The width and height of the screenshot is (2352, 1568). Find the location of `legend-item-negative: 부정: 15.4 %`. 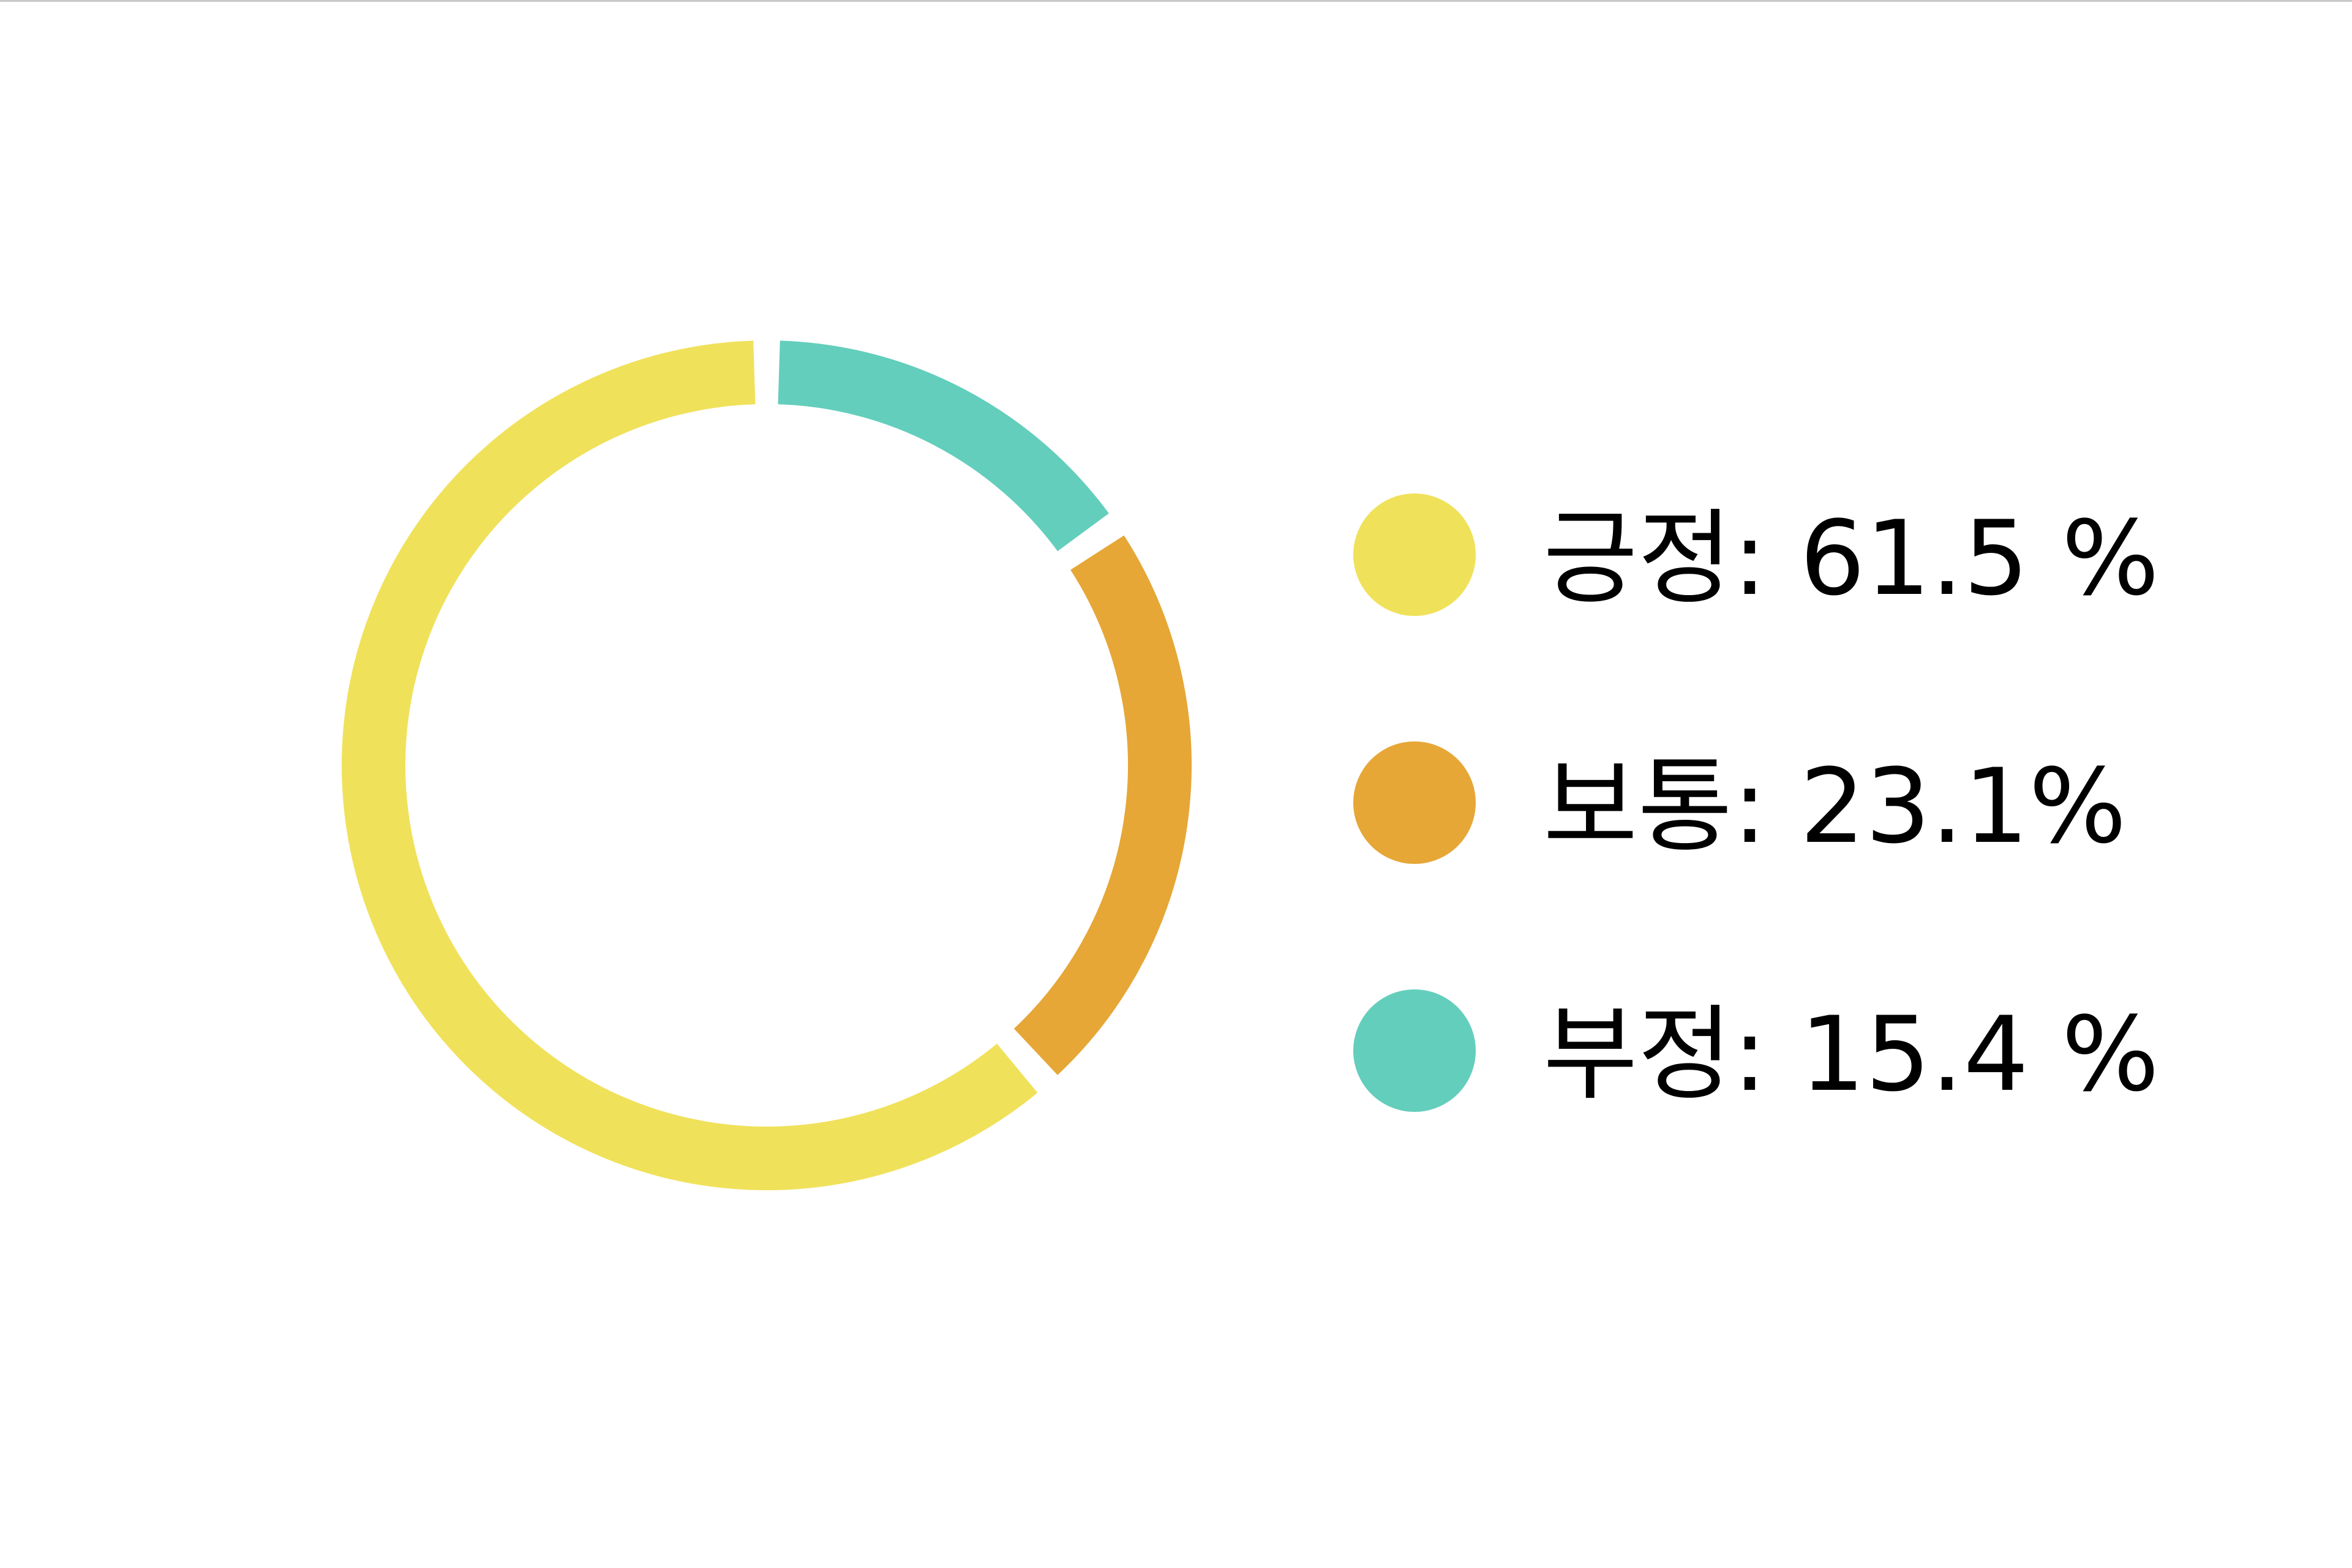

legend-item-negative: 부정: 15.4 % is located at coordinates (1782, 1050).